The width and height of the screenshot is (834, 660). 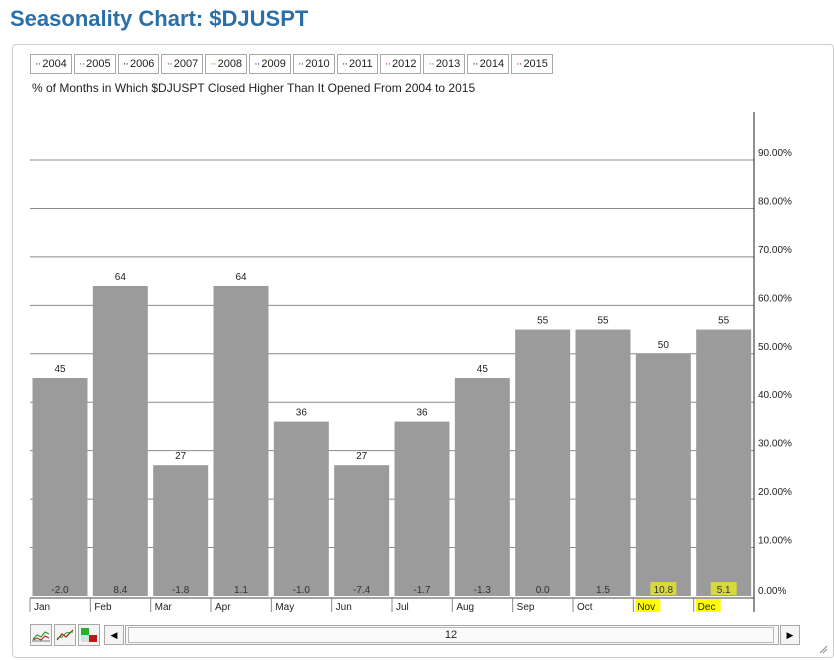 I want to click on avg-return-label: 1.5, so click(x=603, y=590).